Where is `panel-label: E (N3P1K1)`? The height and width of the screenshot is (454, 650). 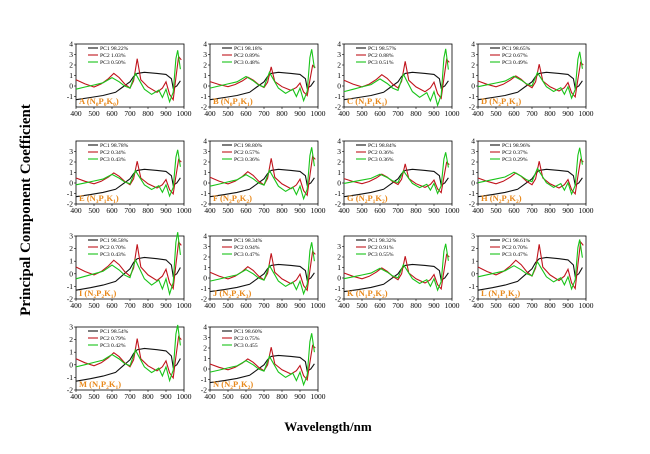
panel-label: E (N3P1K1) is located at coordinates (99, 199).